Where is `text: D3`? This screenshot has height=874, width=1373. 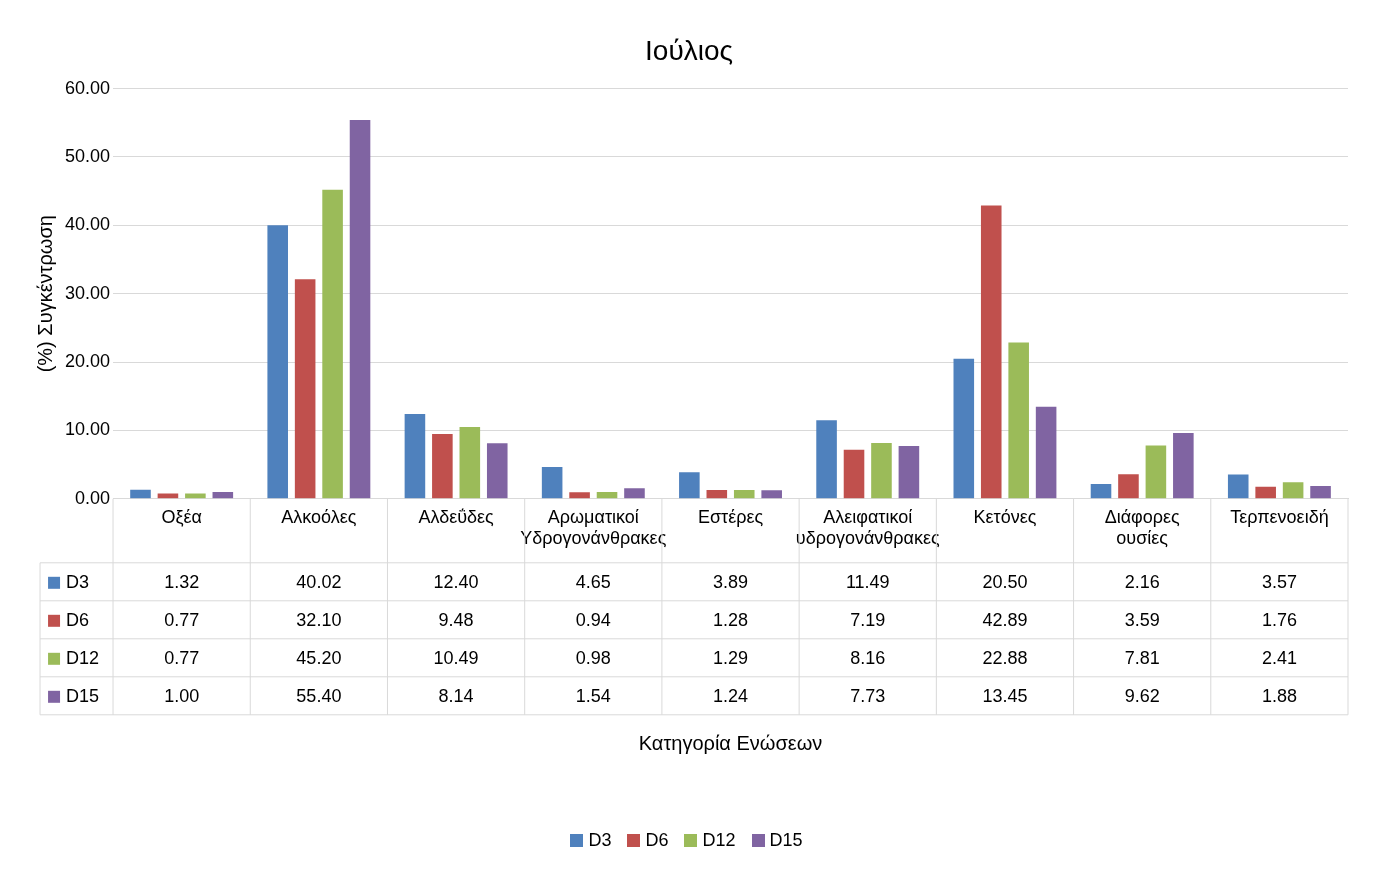 text: D3 is located at coordinates (600, 840).